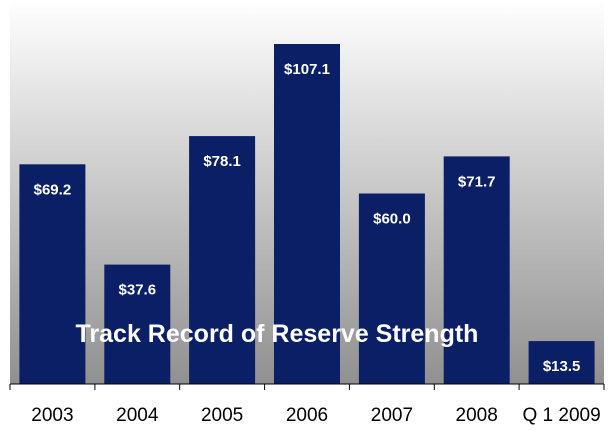 This screenshot has width=614, height=430. Describe the element at coordinates (222, 260) in the screenshot. I see `bar-2005` at that location.